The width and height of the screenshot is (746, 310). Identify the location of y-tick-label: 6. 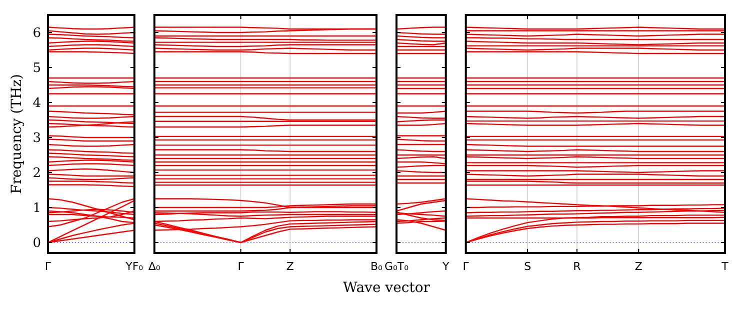
(36, 34).